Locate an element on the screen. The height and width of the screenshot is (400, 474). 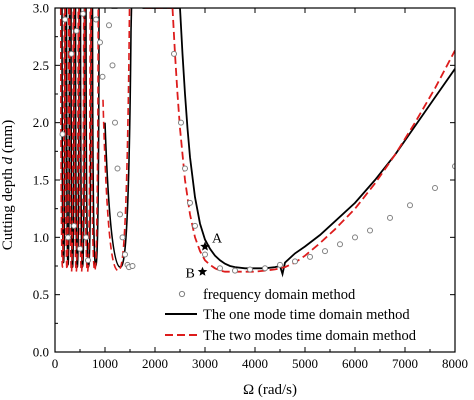
annotation-label-a: A is located at coordinates (217, 239).